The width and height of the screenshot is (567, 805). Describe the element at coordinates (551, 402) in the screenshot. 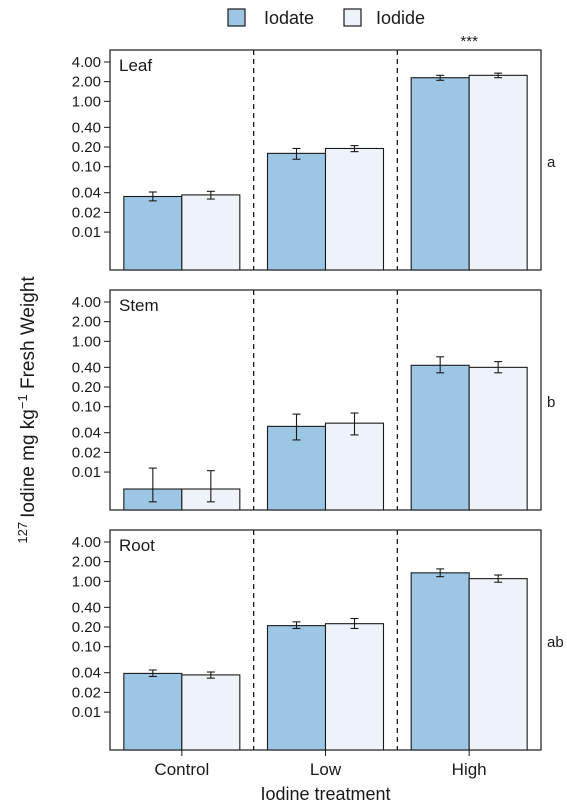

I see `group-letter-stem: b` at that location.